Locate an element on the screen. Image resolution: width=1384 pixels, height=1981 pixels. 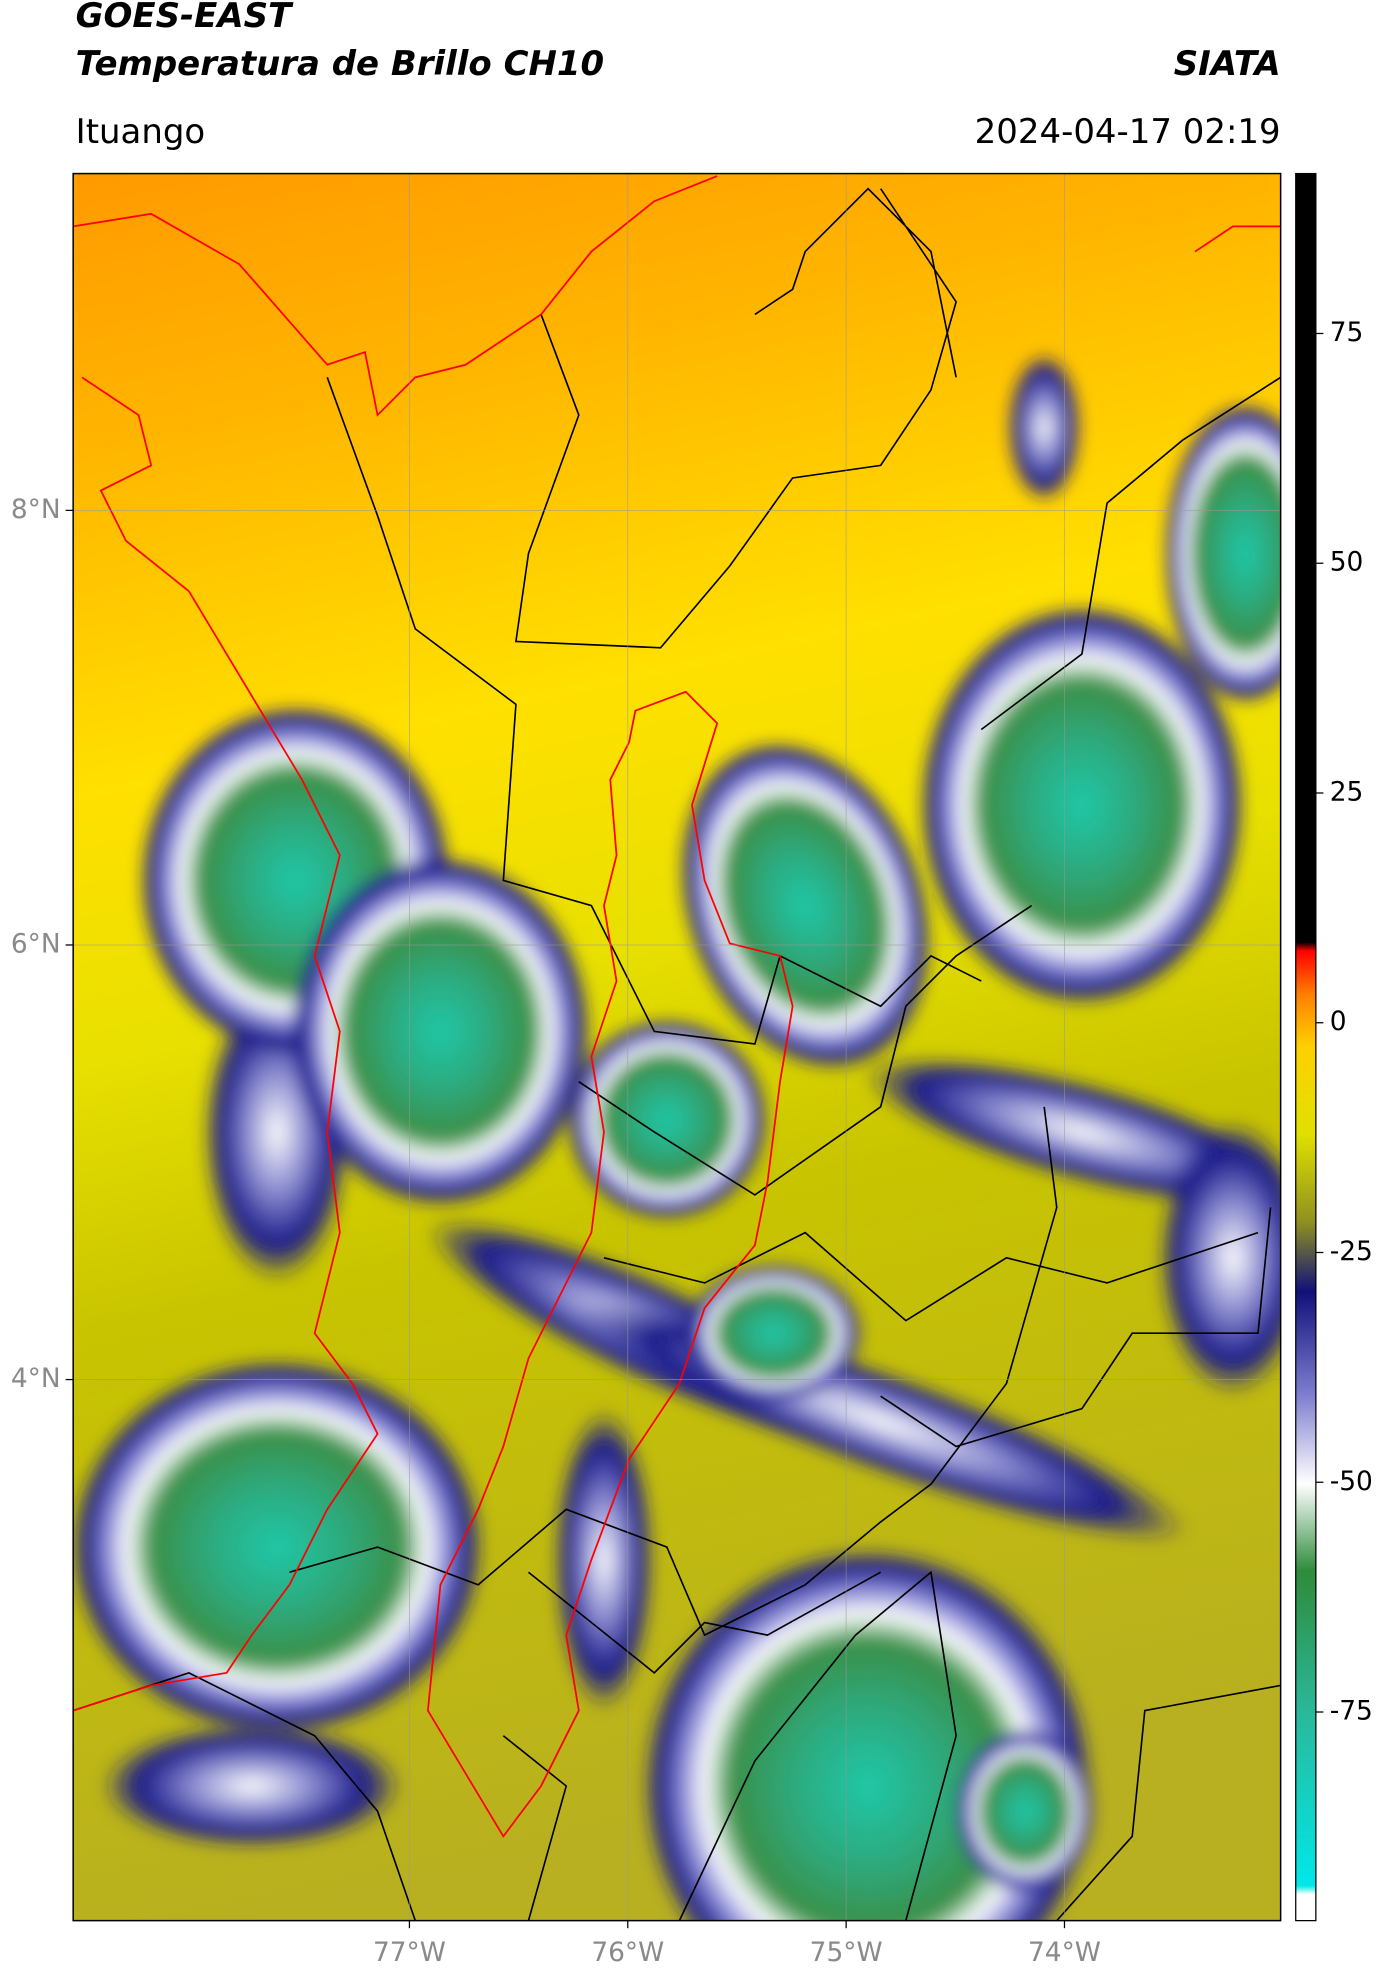
colorbar-tick-label: 75 is located at coordinates (1347, 332).